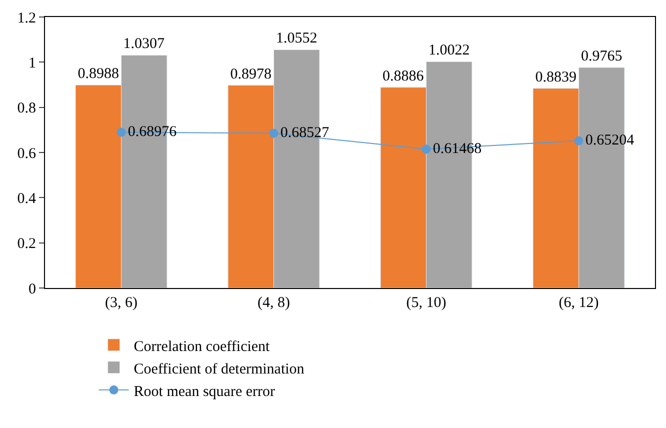  What do you see at coordinates (457, 148) in the screenshot?
I see `data-label: 0.61468` at bounding box center [457, 148].